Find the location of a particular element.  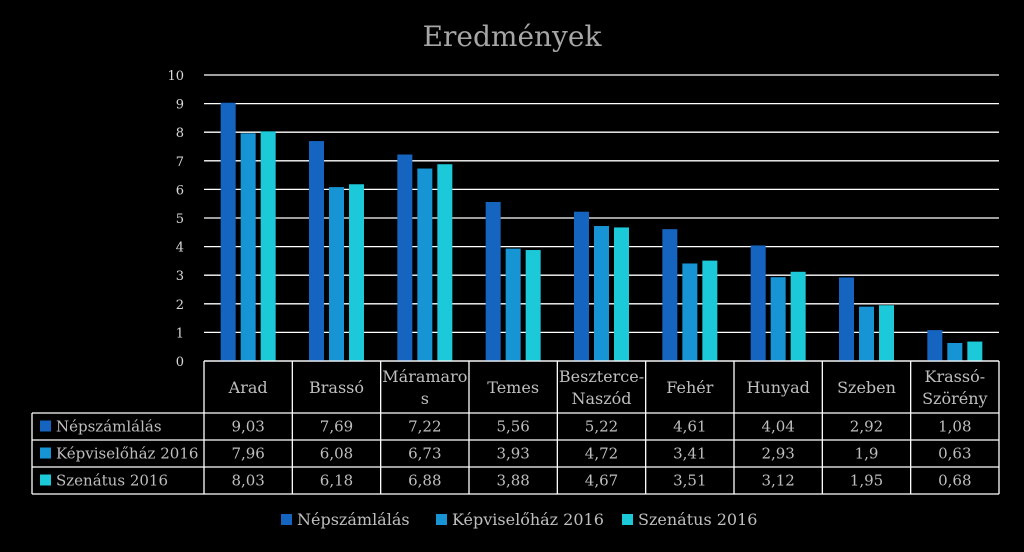

category-label: Naszód is located at coordinates (601, 398).